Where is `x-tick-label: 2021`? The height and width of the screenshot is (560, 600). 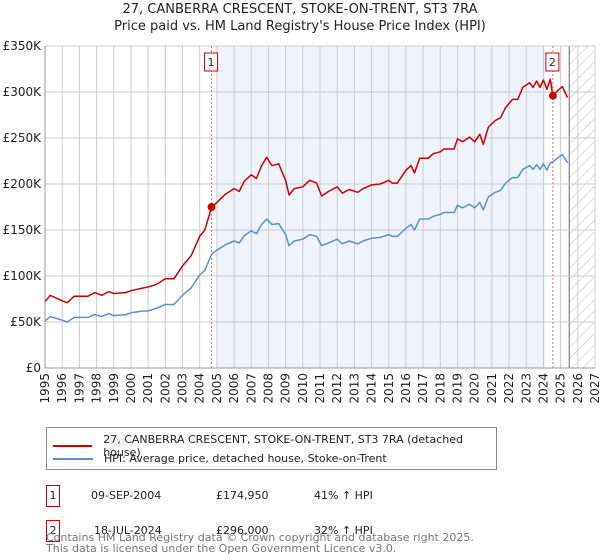
x-tick-label: 2021 is located at coordinates (492, 388).